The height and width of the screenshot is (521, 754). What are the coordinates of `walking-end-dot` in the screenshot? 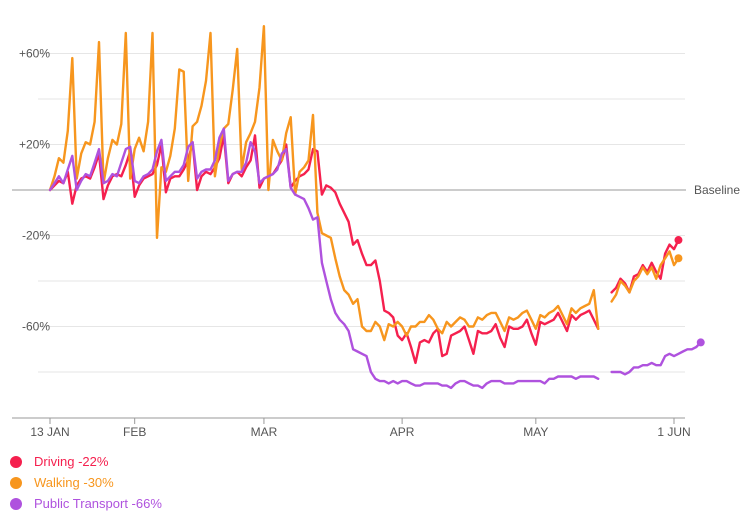 It's located at (678, 258).